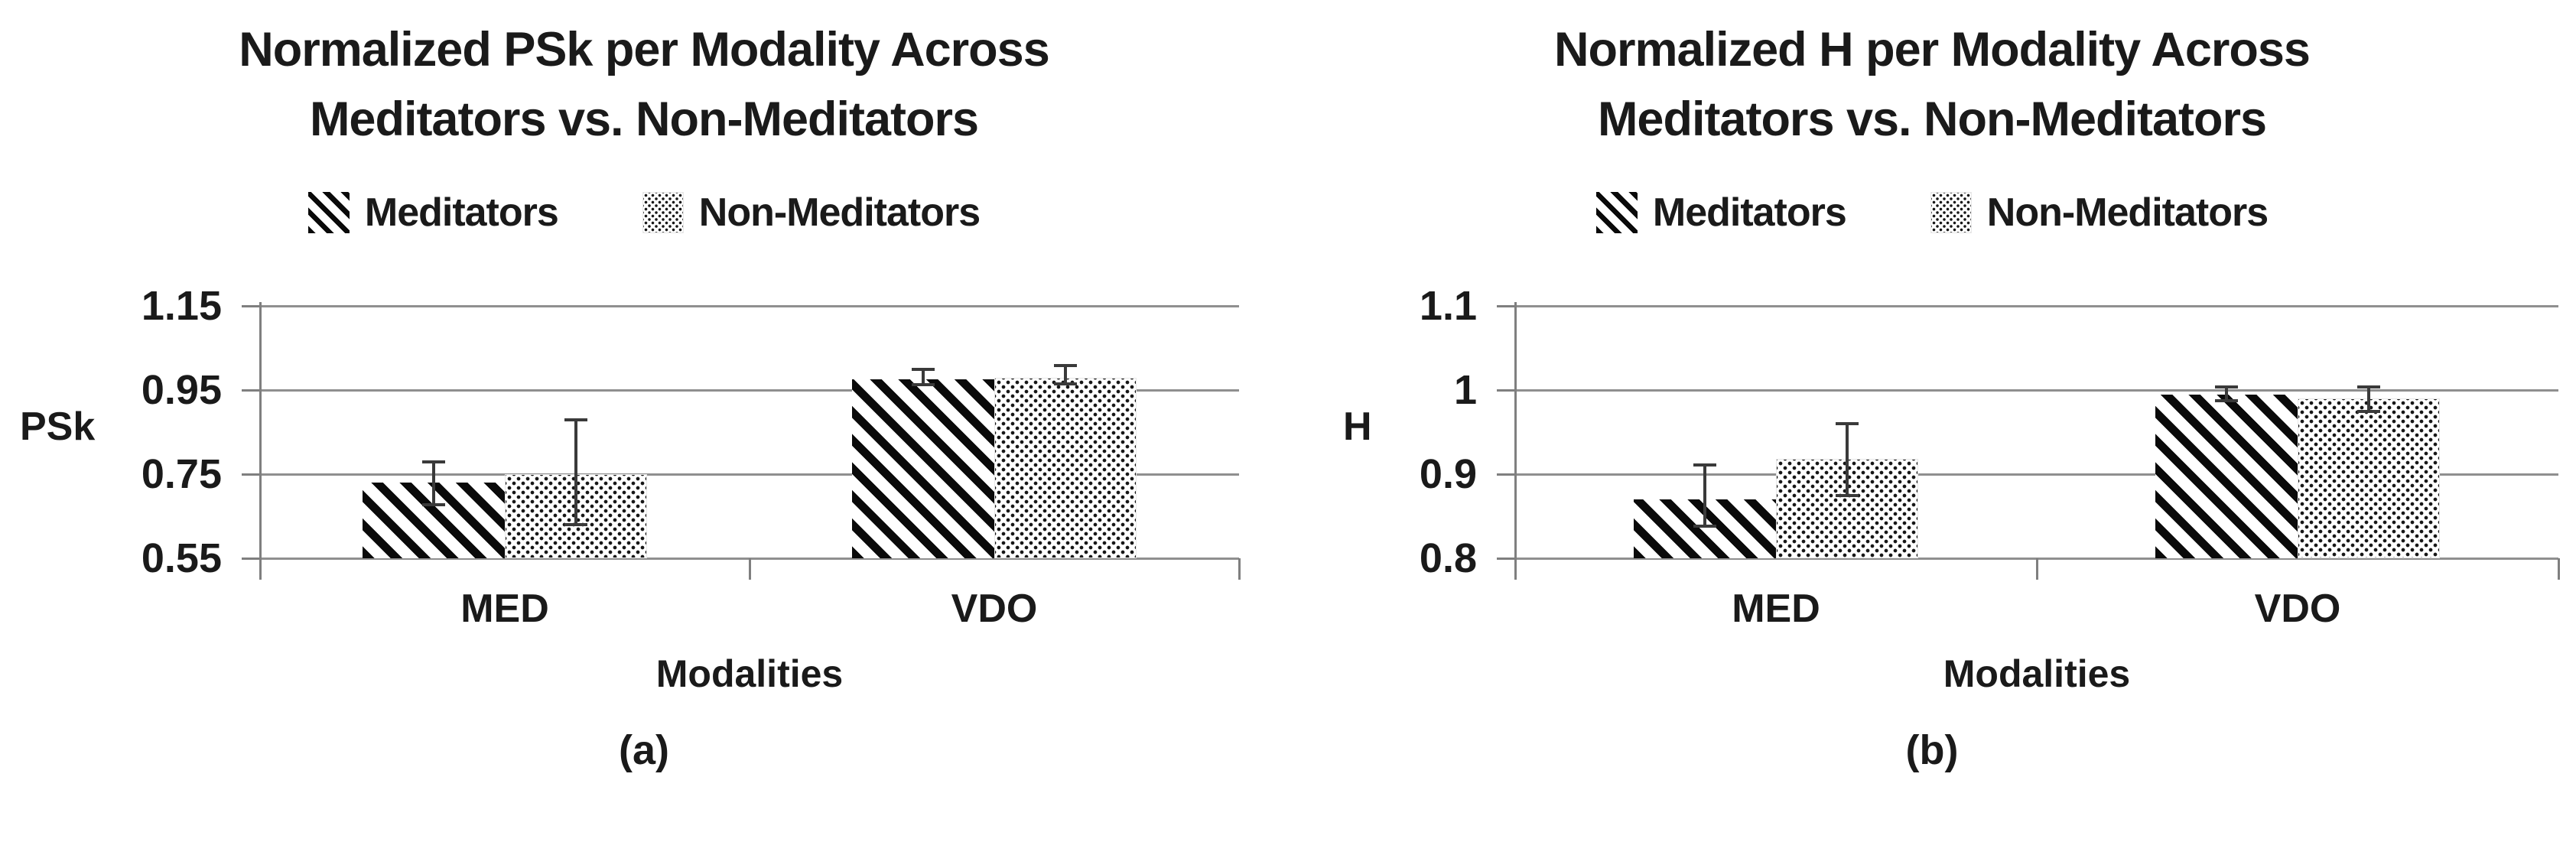 Image resolution: width=2576 pixels, height=842 pixels. What do you see at coordinates (58, 427) in the screenshot?
I see `y-axis-title: PSk` at bounding box center [58, 427].